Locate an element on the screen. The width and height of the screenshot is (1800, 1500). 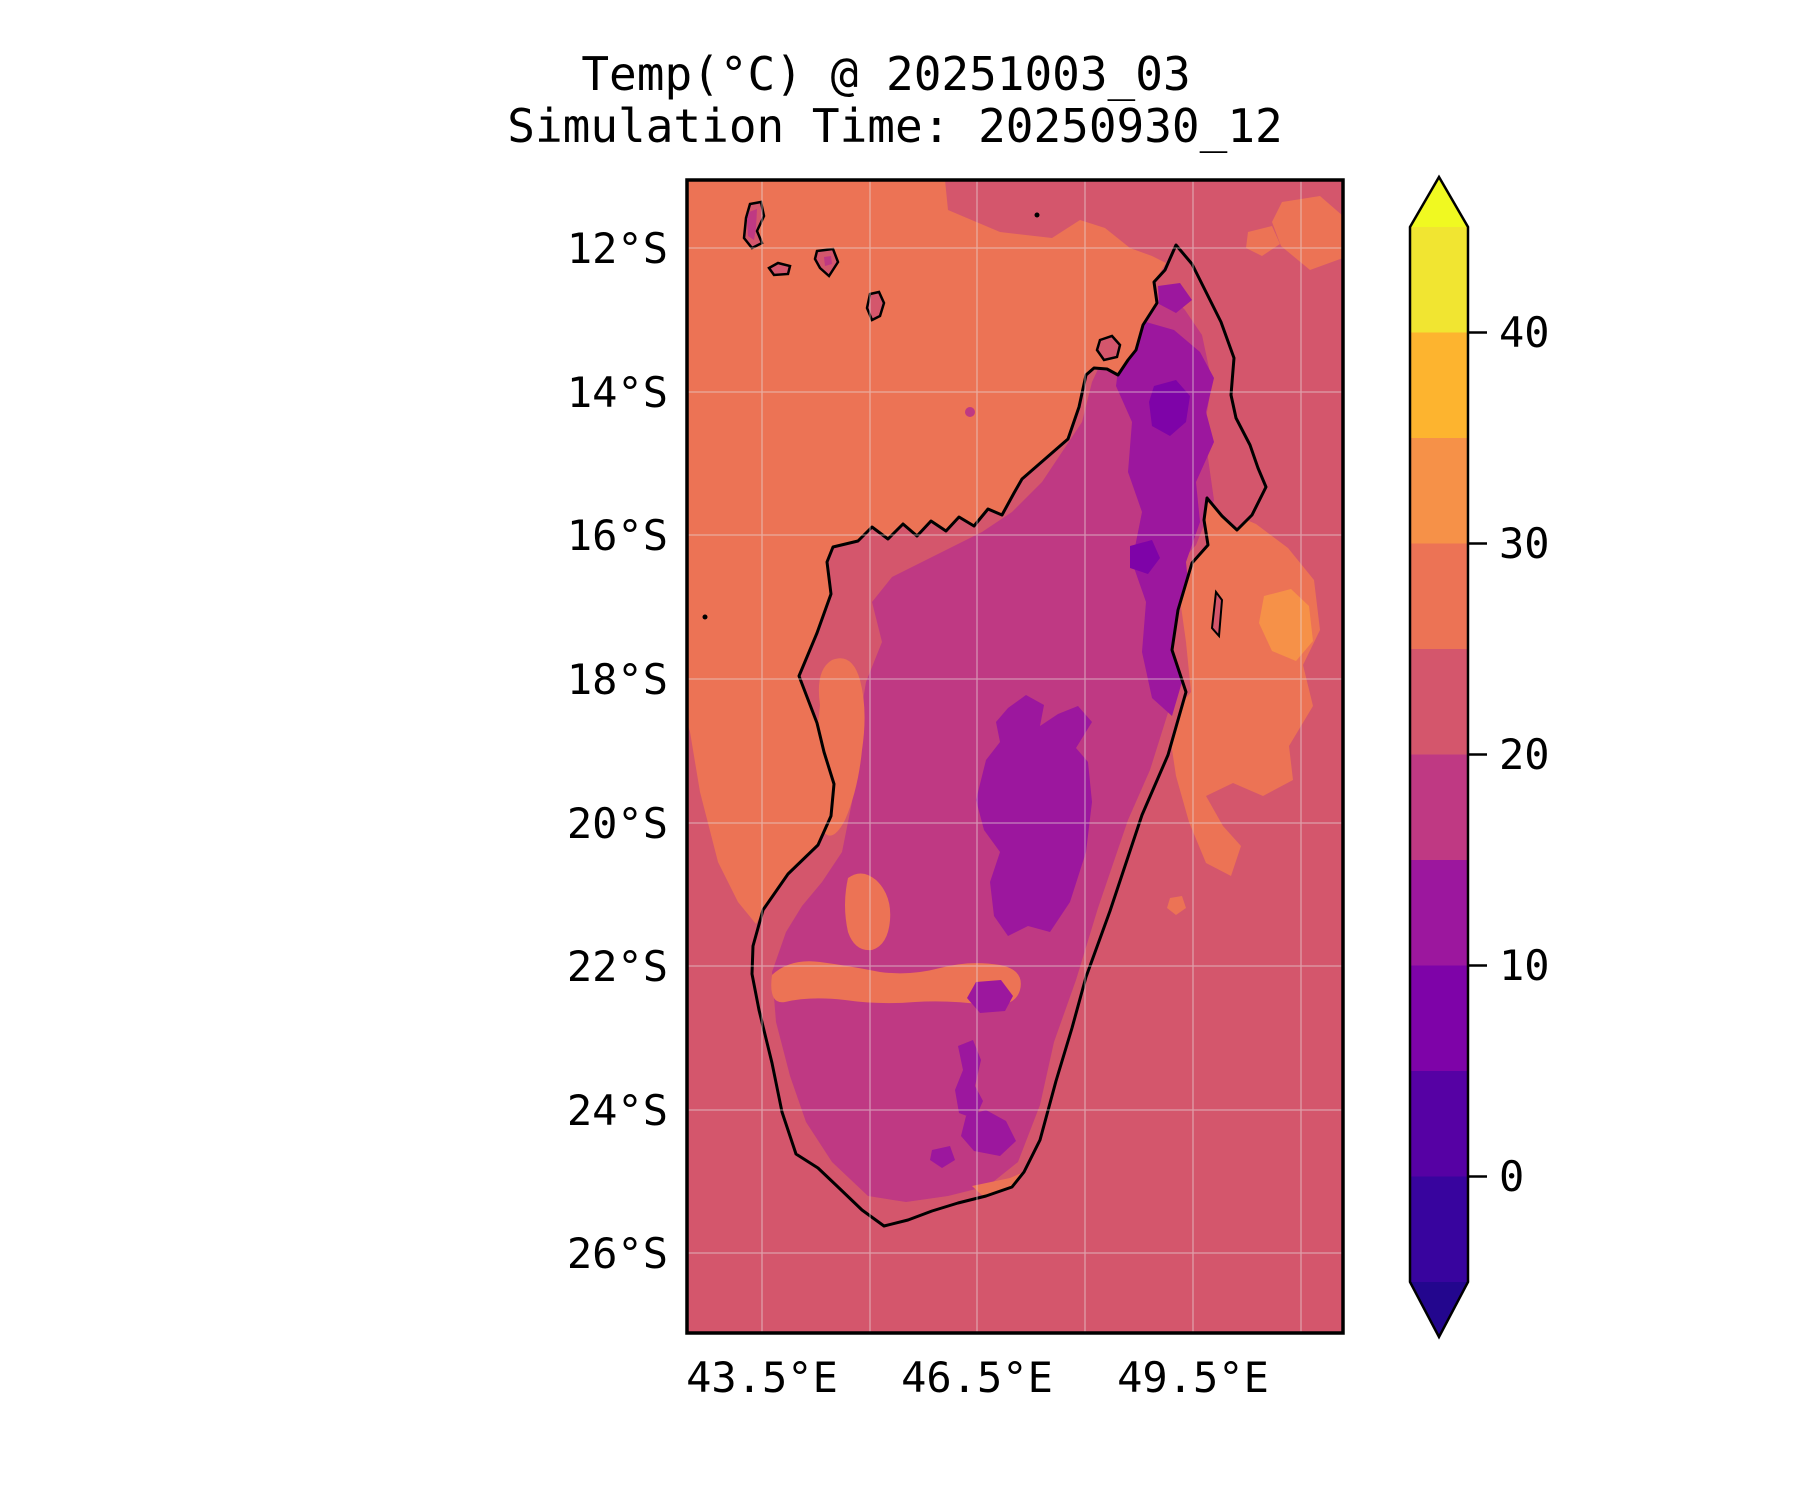
plot-title: Temp(°C) @ 20251003_03 is located at coordinates (885, 74).